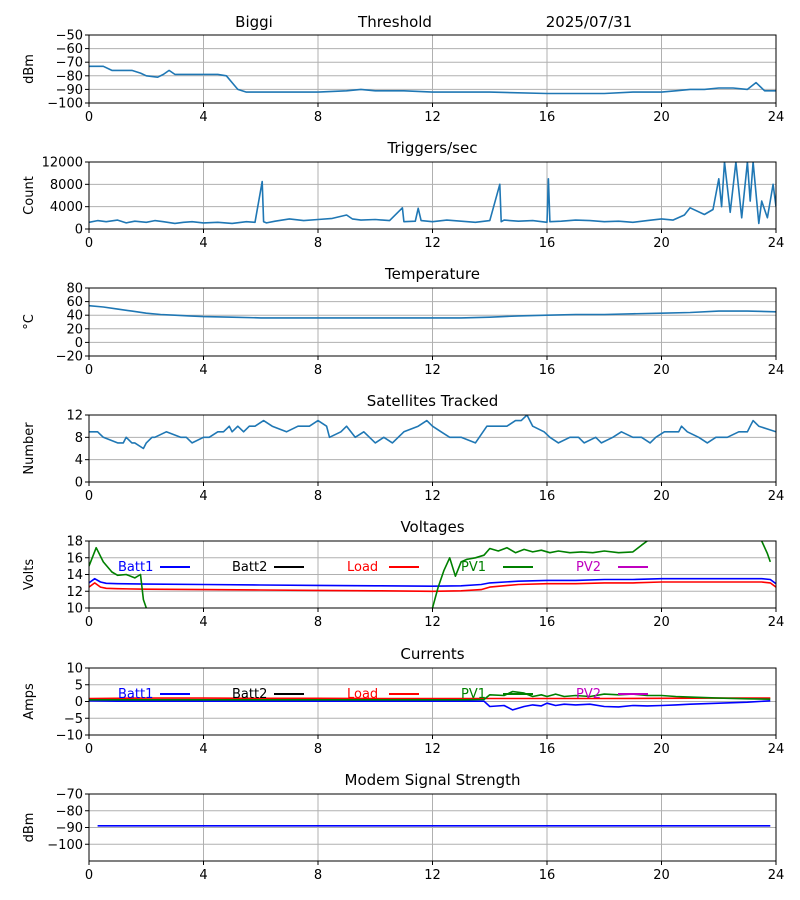 The image size is (800, 900). What do you see at coordinates (69, 736) in the screenshot?
I see `y-tick-label: −10` at bounding box center [69, 736].